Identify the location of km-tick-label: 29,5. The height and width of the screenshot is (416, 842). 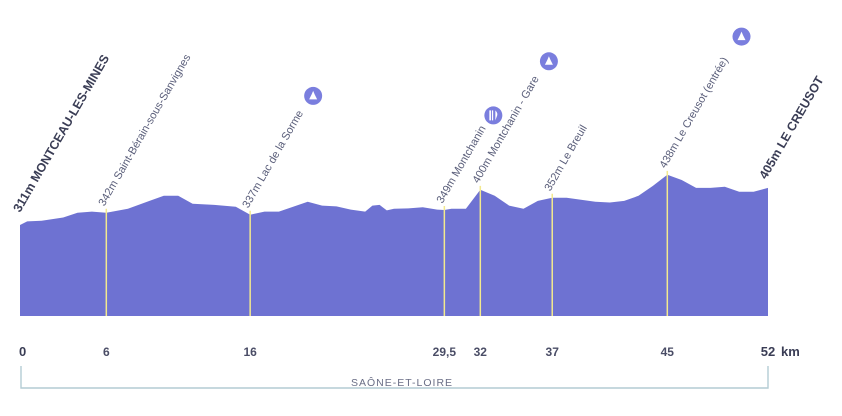
(445, 352).